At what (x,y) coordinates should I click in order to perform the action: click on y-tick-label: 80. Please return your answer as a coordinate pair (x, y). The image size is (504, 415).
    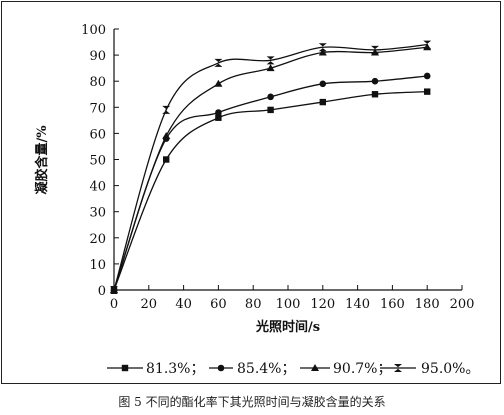
    Looking at the image, I should click on (97, 82).